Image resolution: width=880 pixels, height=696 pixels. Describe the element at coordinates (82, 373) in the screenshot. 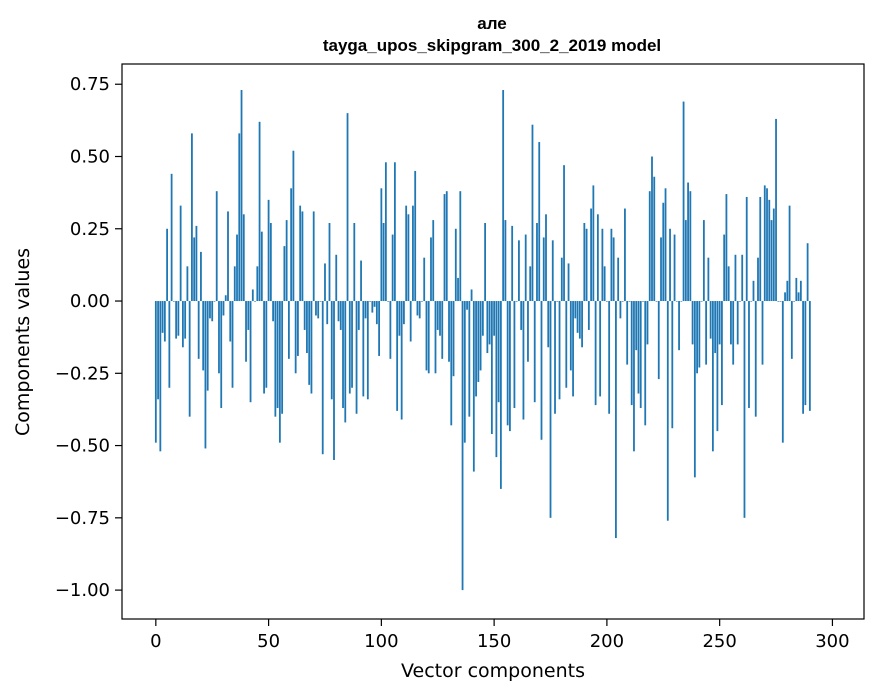

I see `y-tick-label: −0.25` at that location.